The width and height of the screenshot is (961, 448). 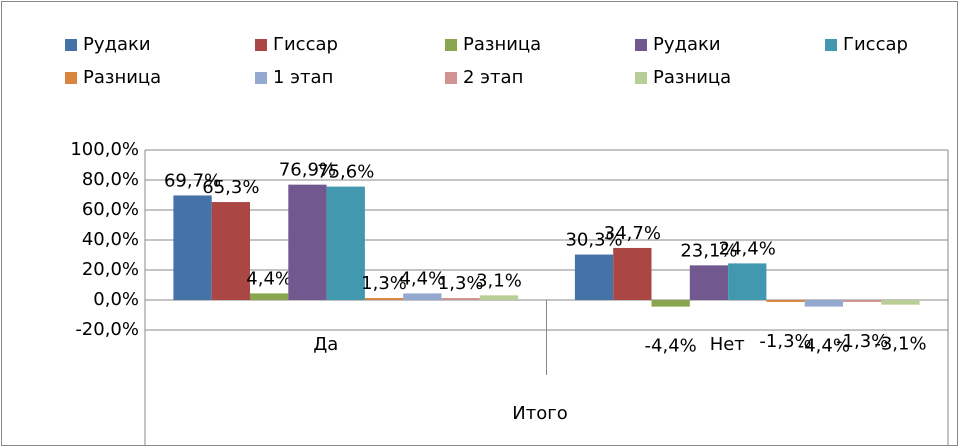 What do you see at coordinates (747, 248) in the screenshot?
I see `value-label: 24,4%` at bounding box center [747, 248].